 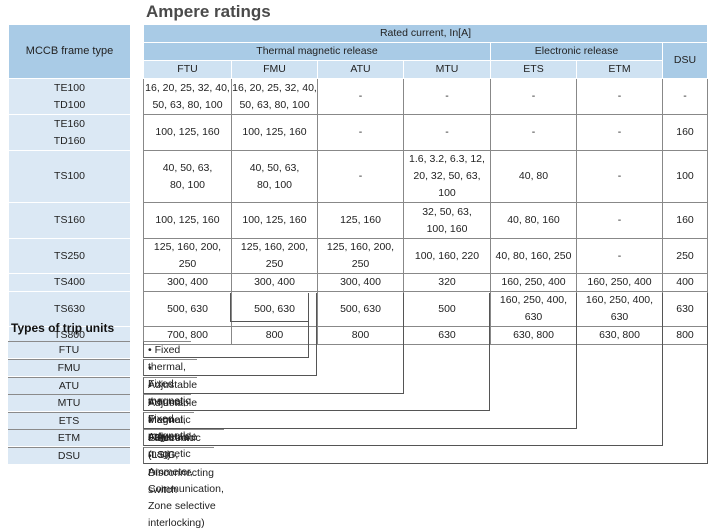 I want to click on cell-ftu: 16, 20, 25, 32, 40, 50, 63, 80, 100, so click(x=187, y=96).